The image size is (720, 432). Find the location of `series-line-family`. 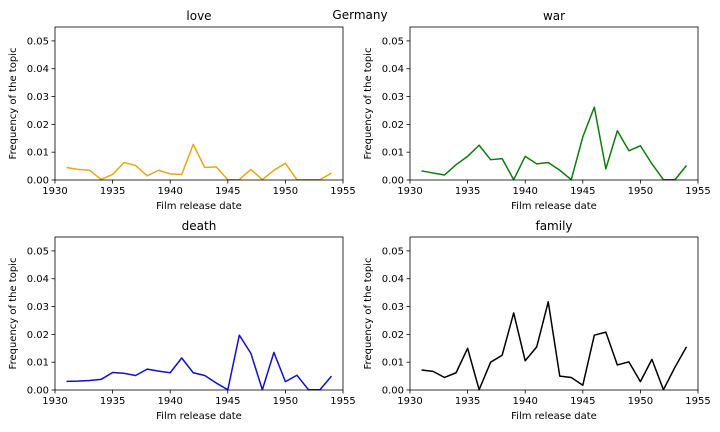

series-line-family is located at coordinates (554, 346).